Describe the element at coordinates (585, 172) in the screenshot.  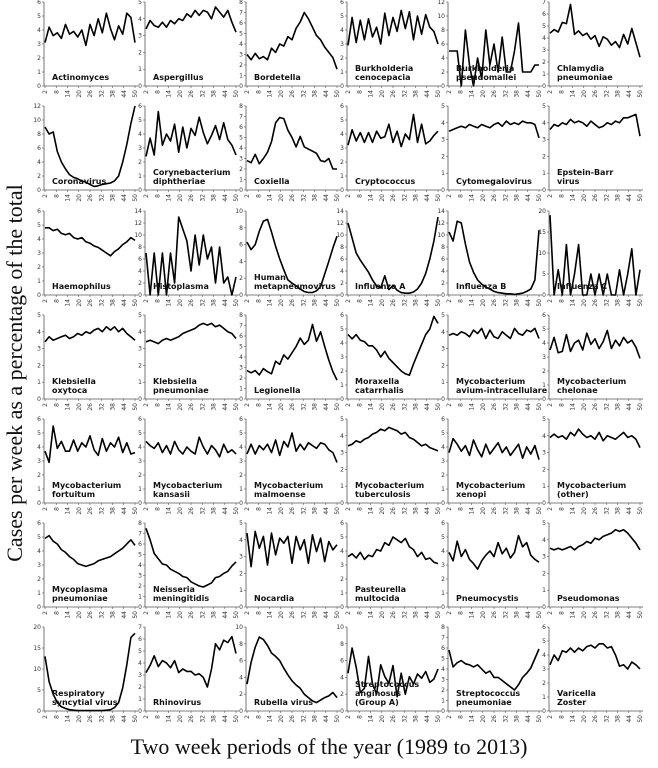
I see `panel-title-line: Epstein-Barr` at that location.